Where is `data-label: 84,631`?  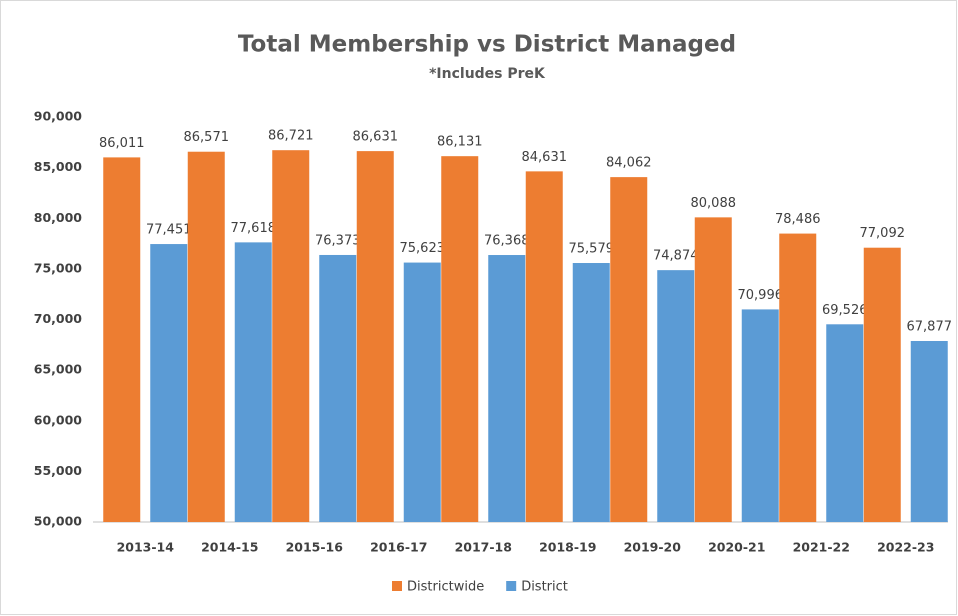 data-label: 84,631 is located at coordinates (545, 157).